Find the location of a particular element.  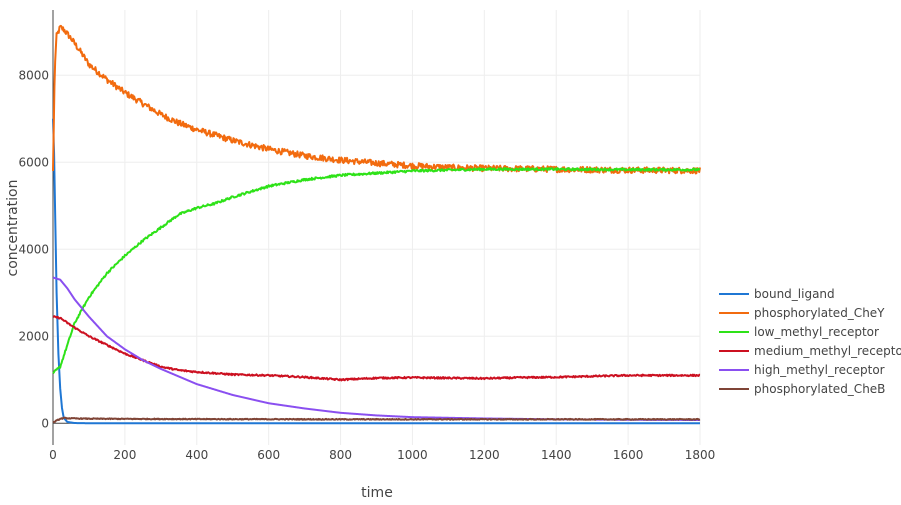

series-line-medium-methyl-receptor is located at coordinates (376, 348).